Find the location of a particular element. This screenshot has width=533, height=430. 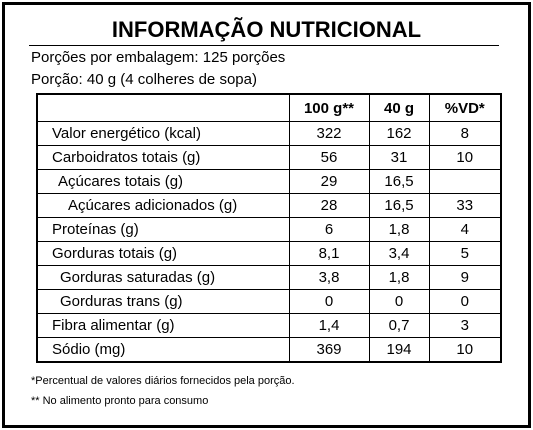

nutrient-name: Carboidratos totais (g) is located at coordinates (163, 157).